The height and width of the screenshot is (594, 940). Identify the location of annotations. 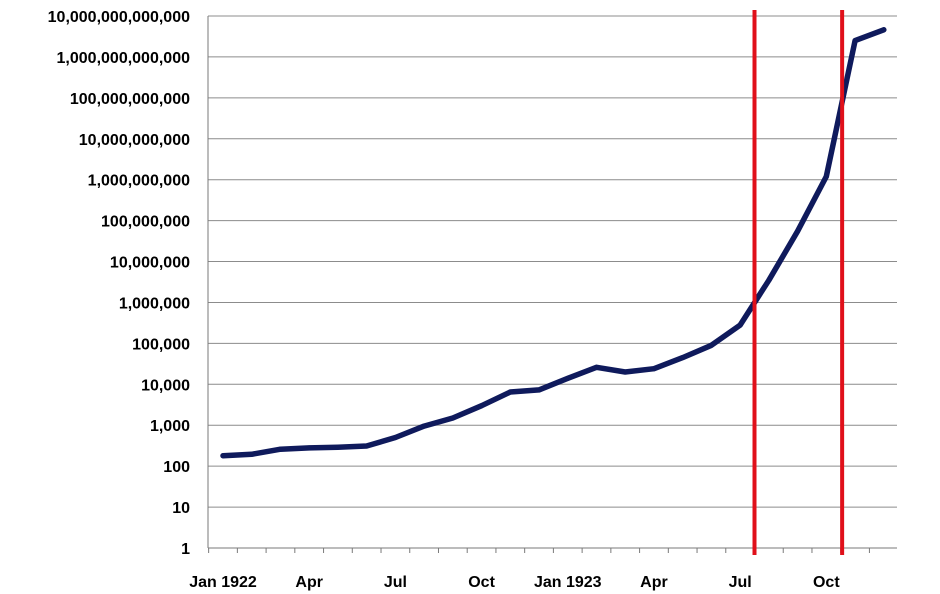
(798, 282).